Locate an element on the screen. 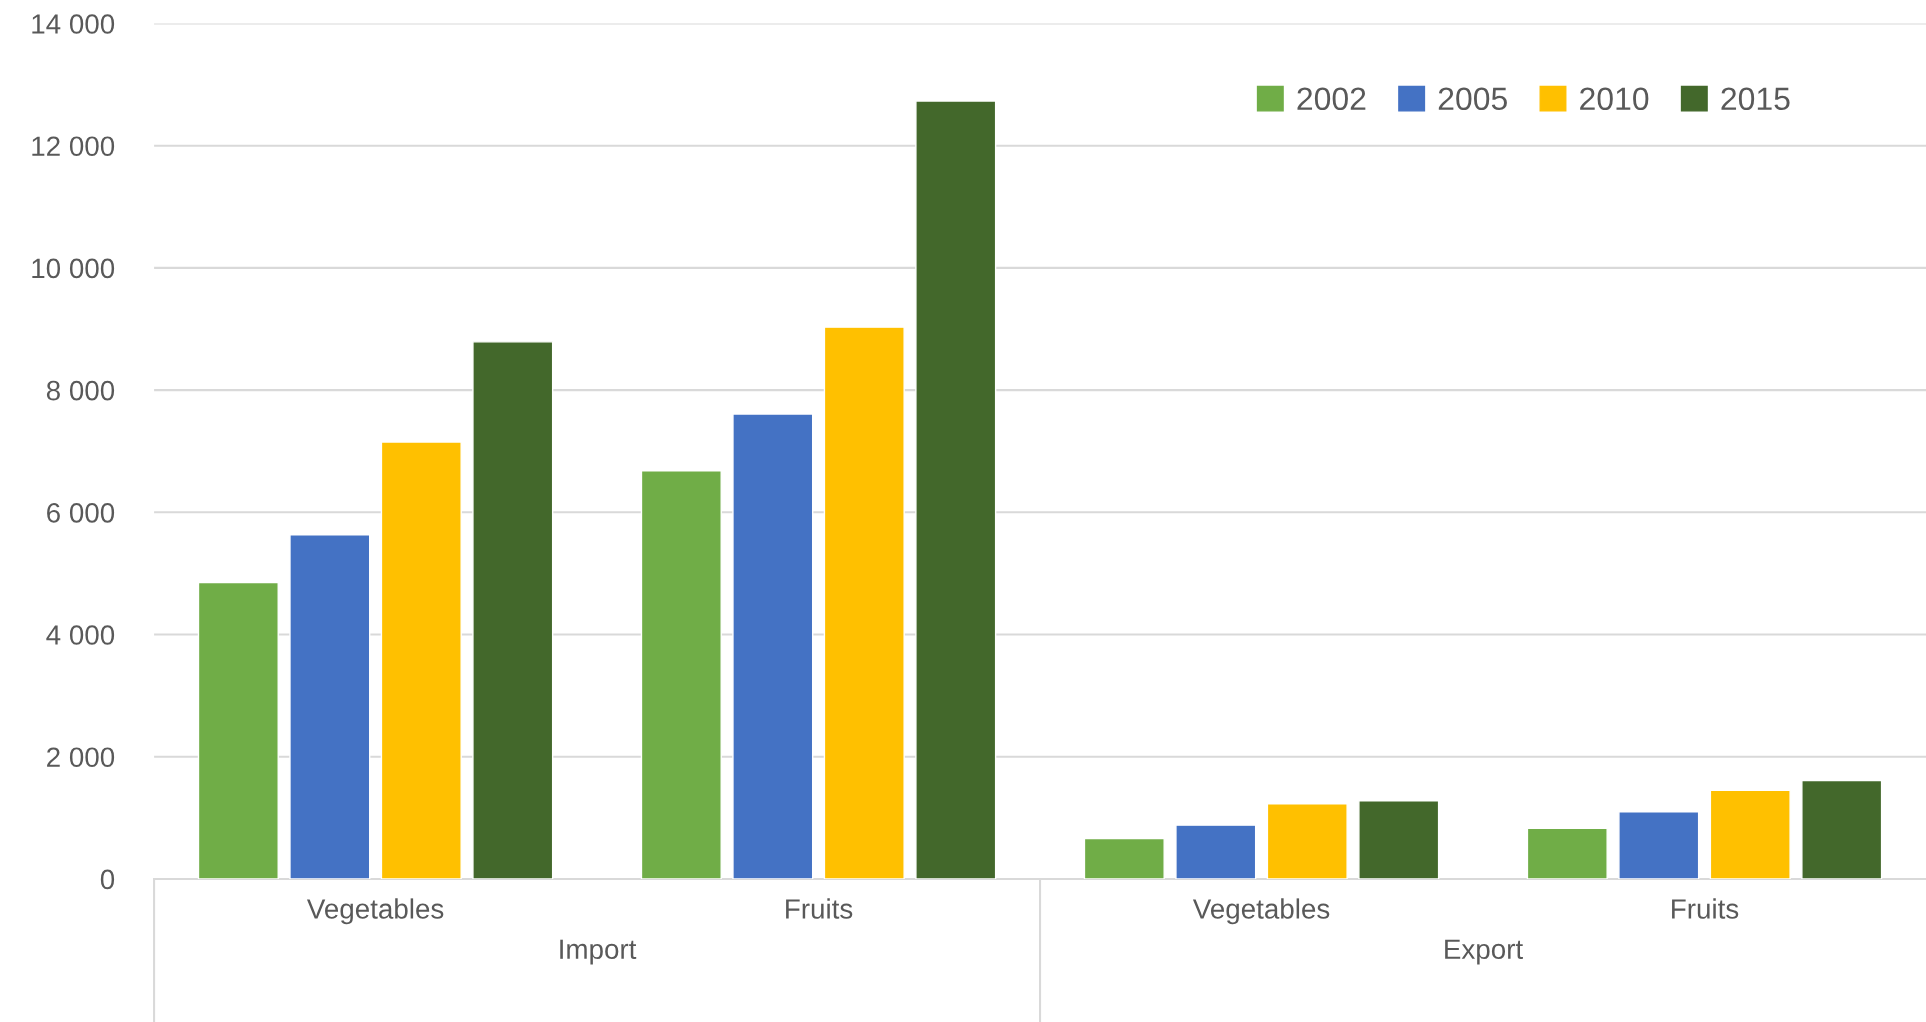  y-tick-label: 10 000 is located at coordinates (73, 268).